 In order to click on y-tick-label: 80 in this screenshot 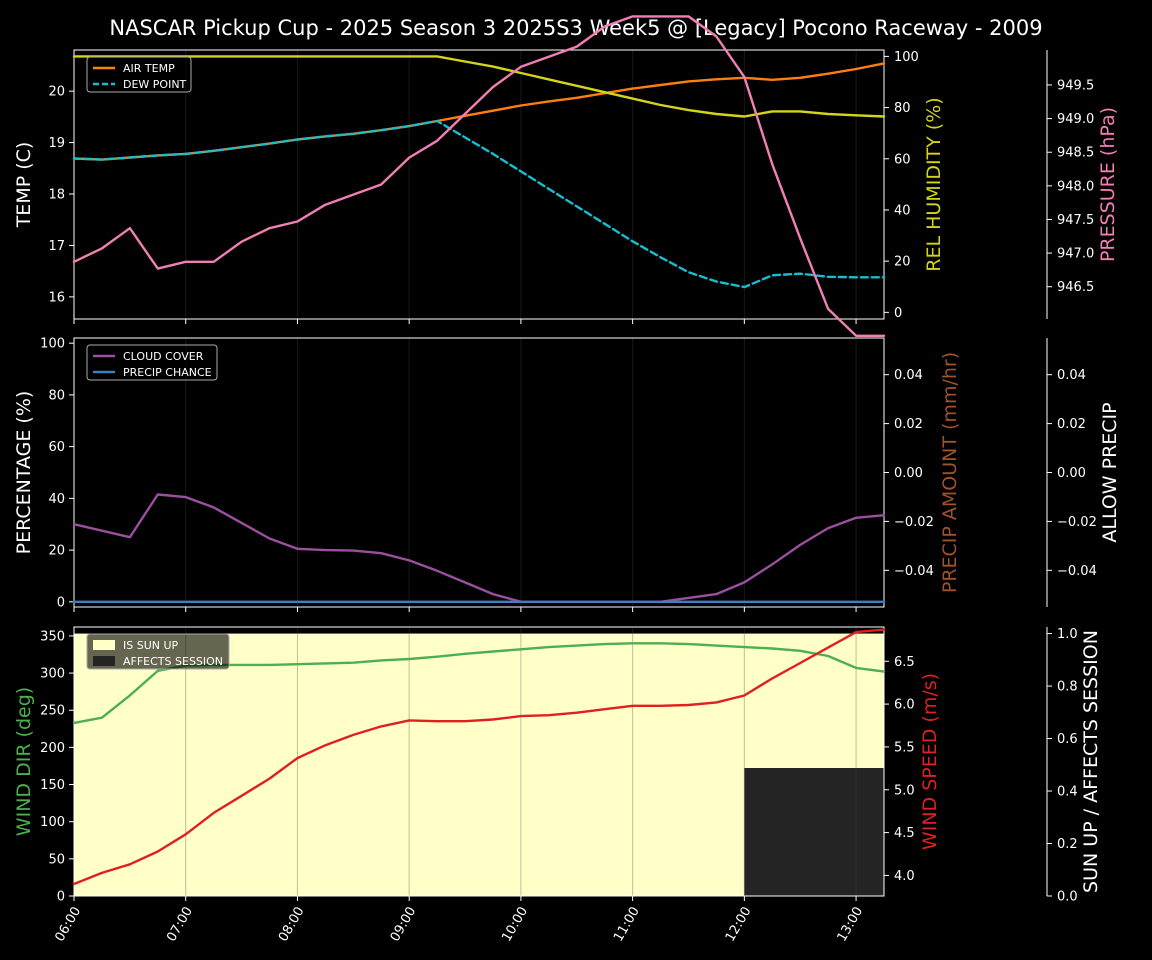, I will do `click(56, 395)`.